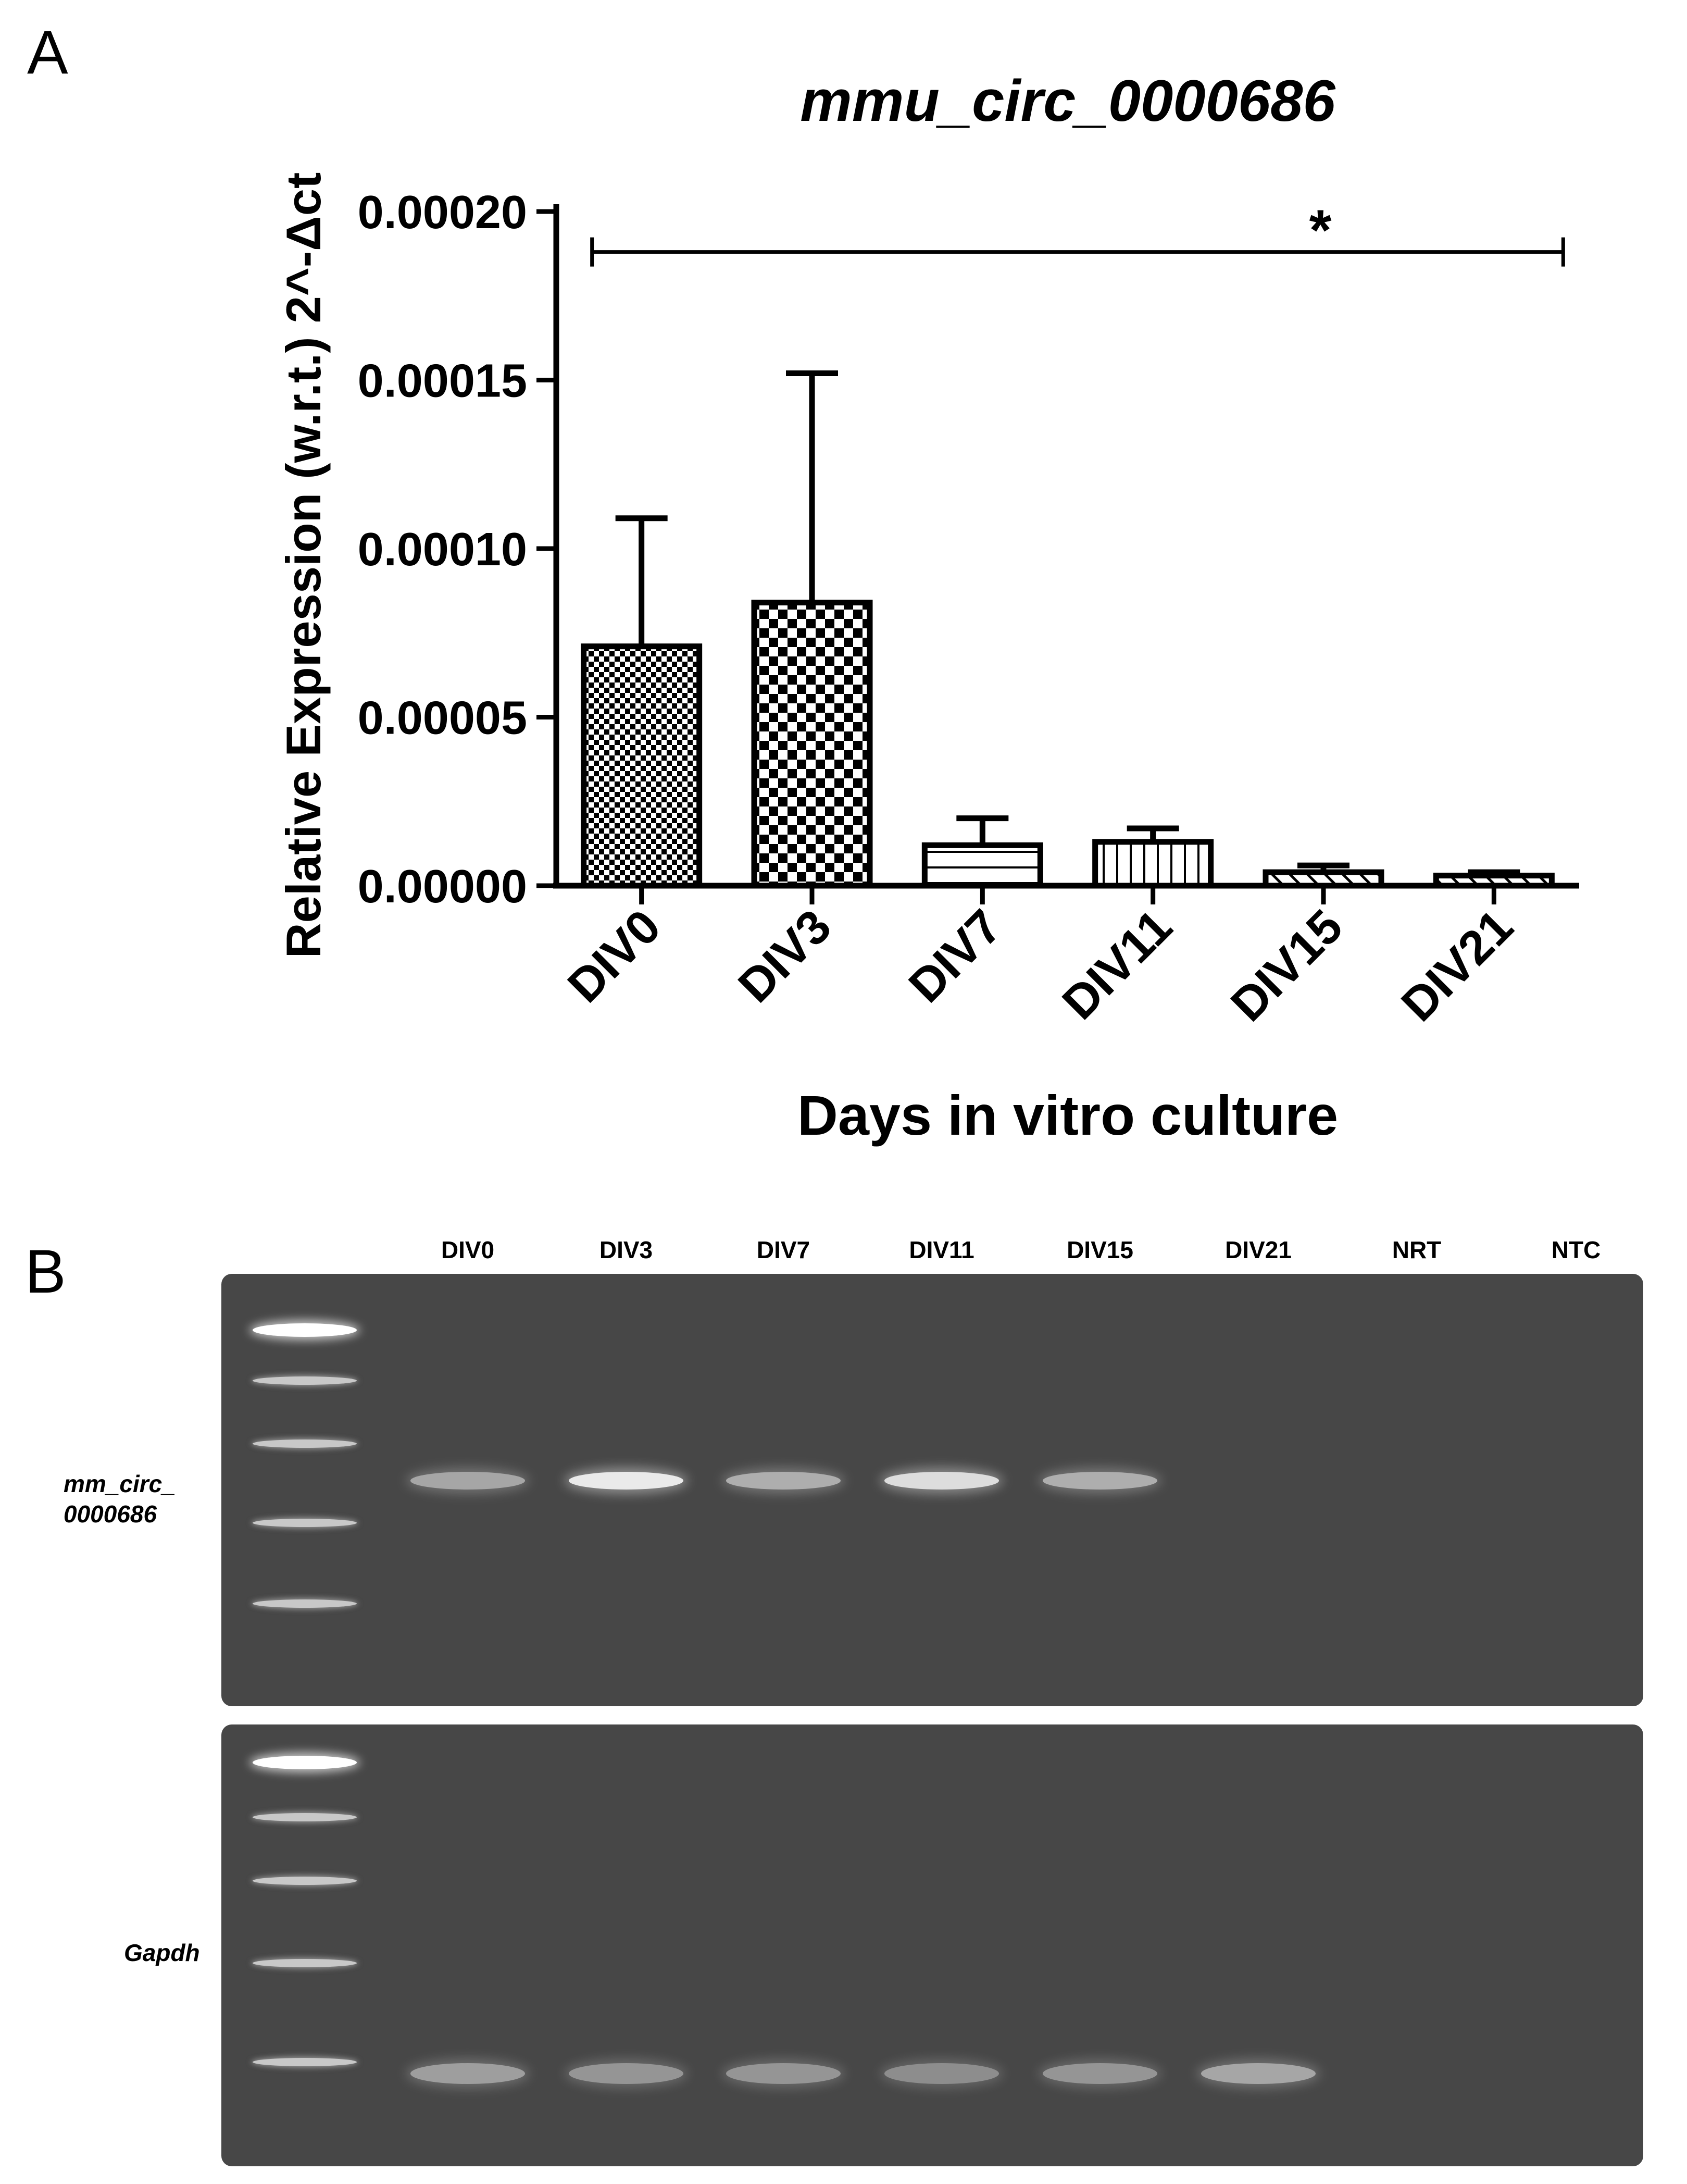  What do you see at coordinates (1417, 1249) in the screenshot?
I see `gel-lane-label: NRT` at bounding box center [1417, 1249].